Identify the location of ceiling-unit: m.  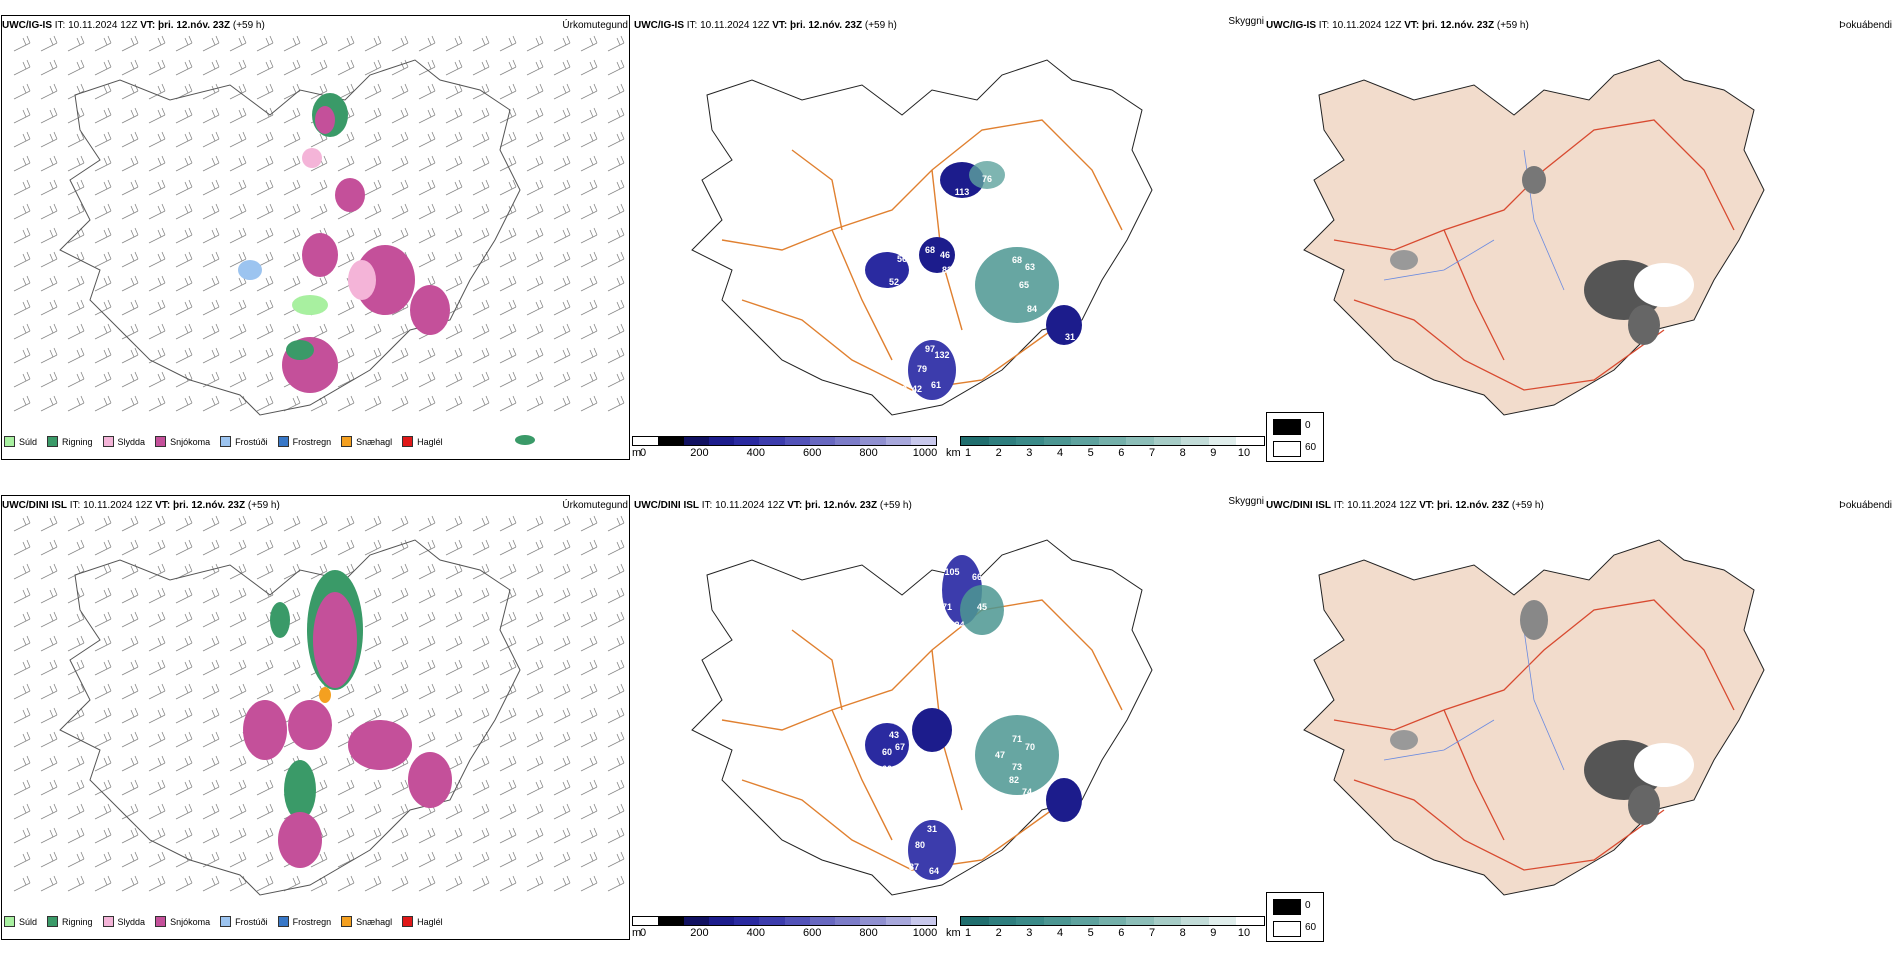
(637, 453).